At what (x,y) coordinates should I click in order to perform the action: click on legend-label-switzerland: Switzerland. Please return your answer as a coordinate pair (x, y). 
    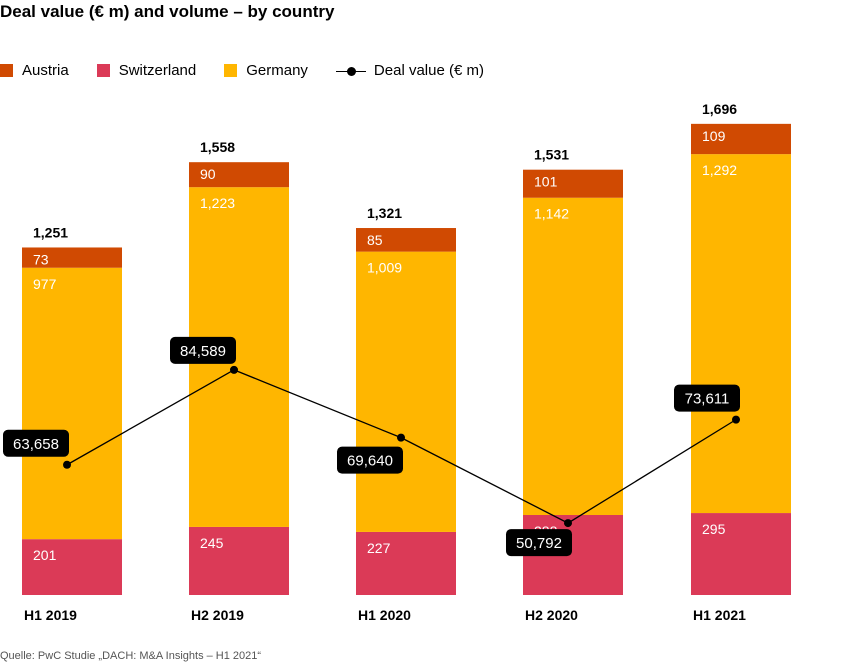
    Looking at the image, I should click on (157, 70).